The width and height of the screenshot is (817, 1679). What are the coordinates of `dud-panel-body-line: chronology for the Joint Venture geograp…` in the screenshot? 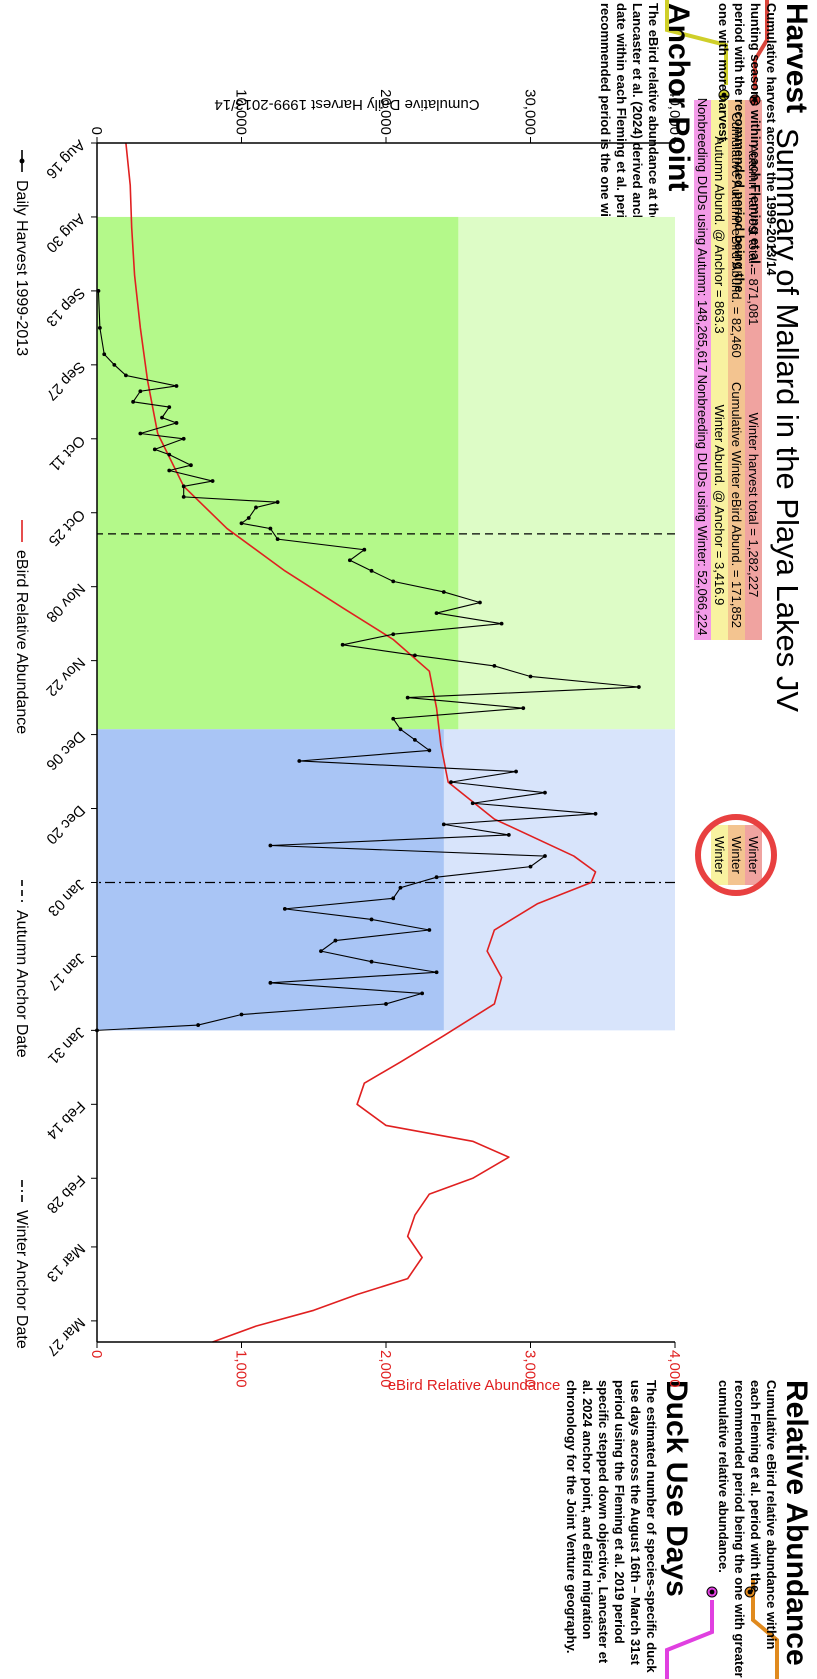 It's located at (571, 1517).